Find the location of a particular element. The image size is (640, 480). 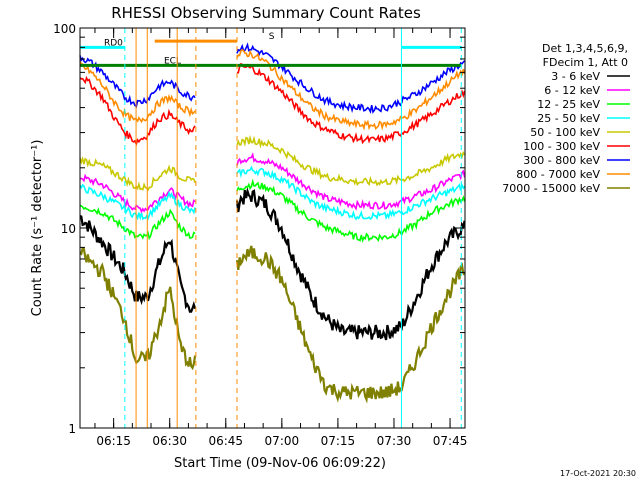

timestamp: 17-Oct-2021 20:30 is located at coordinates (598, 473).